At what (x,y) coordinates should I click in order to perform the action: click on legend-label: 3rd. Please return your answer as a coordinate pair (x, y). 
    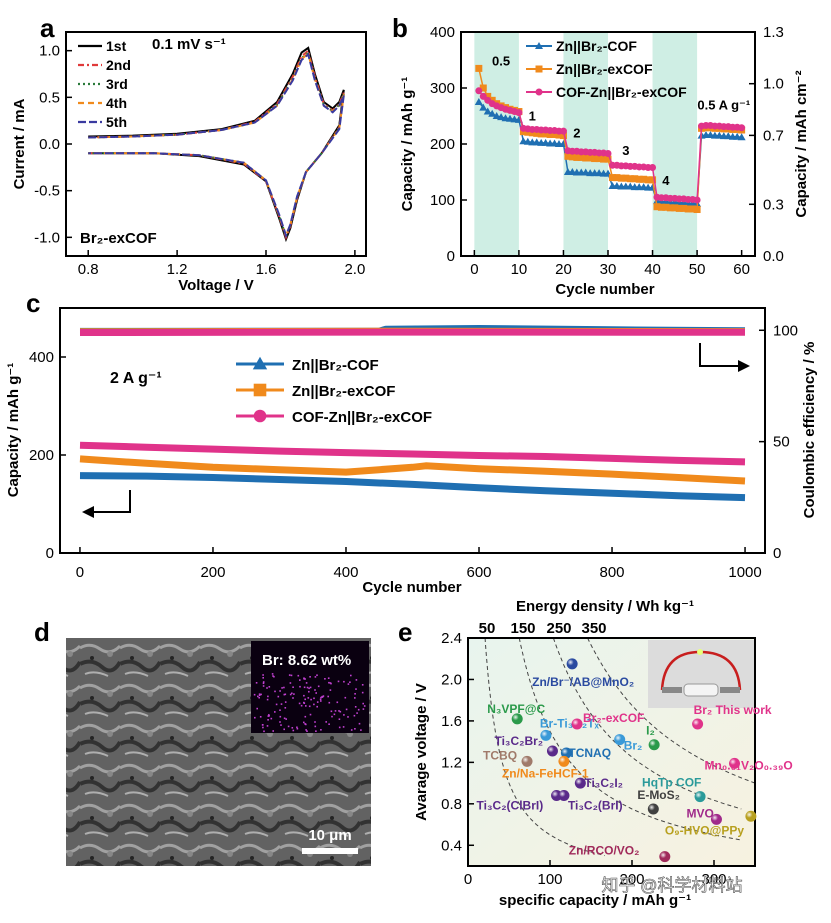
    Looking at the image, I should click on (117, 84).